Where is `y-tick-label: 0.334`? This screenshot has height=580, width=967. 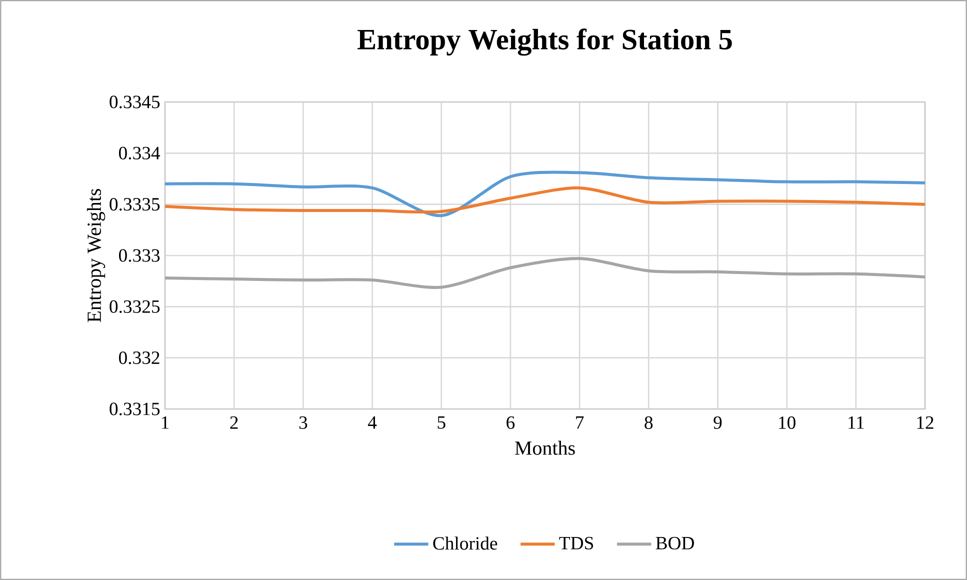 y-tick-label: 0.334 is located at coordinates (139, 153).